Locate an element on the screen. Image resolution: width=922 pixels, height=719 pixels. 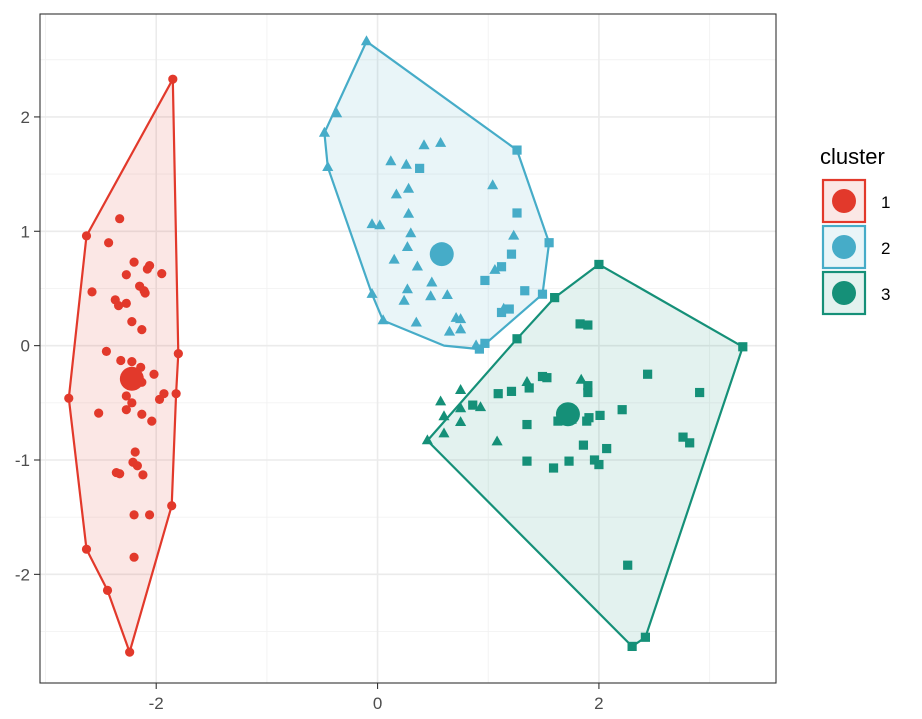
legend-label-2: 2 is located at coordinates (885, 248).